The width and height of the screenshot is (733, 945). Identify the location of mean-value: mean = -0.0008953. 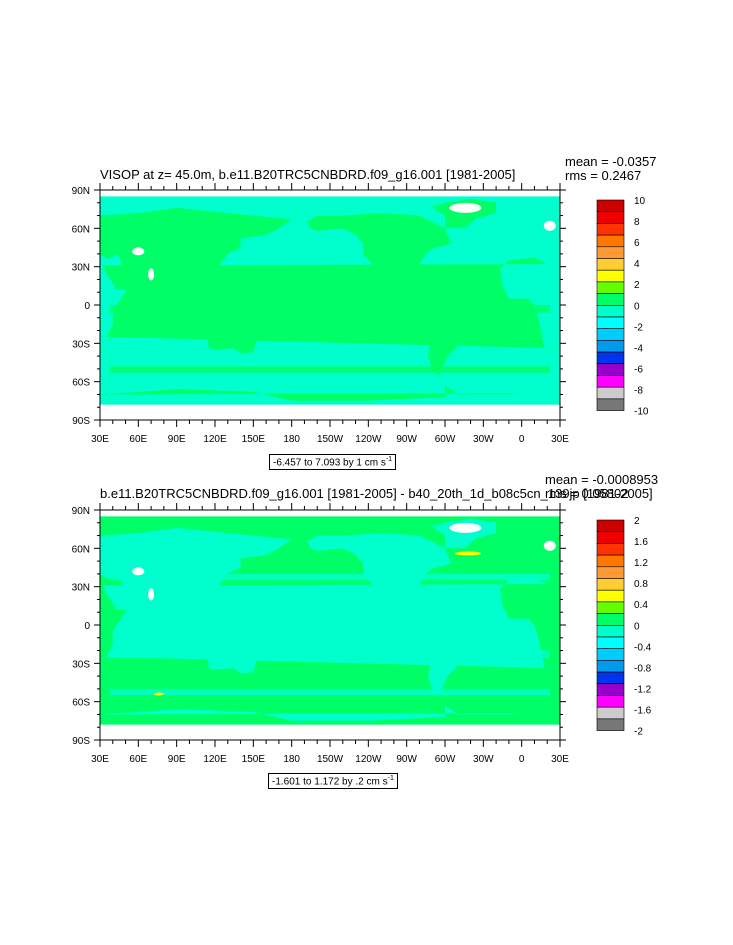
(602, 479).